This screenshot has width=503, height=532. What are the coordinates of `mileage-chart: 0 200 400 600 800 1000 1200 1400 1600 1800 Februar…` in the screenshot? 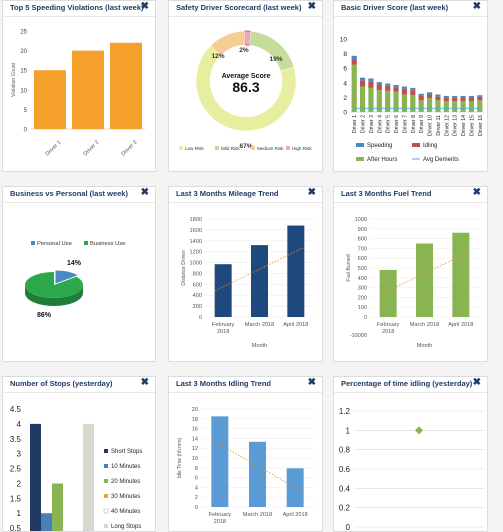 It's located at (247, 283).